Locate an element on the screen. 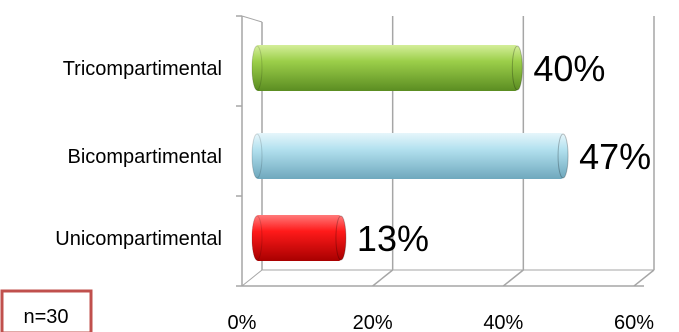 The image size is (679, 332). x-tick-label: 20% is located at coordinates (373, 322).